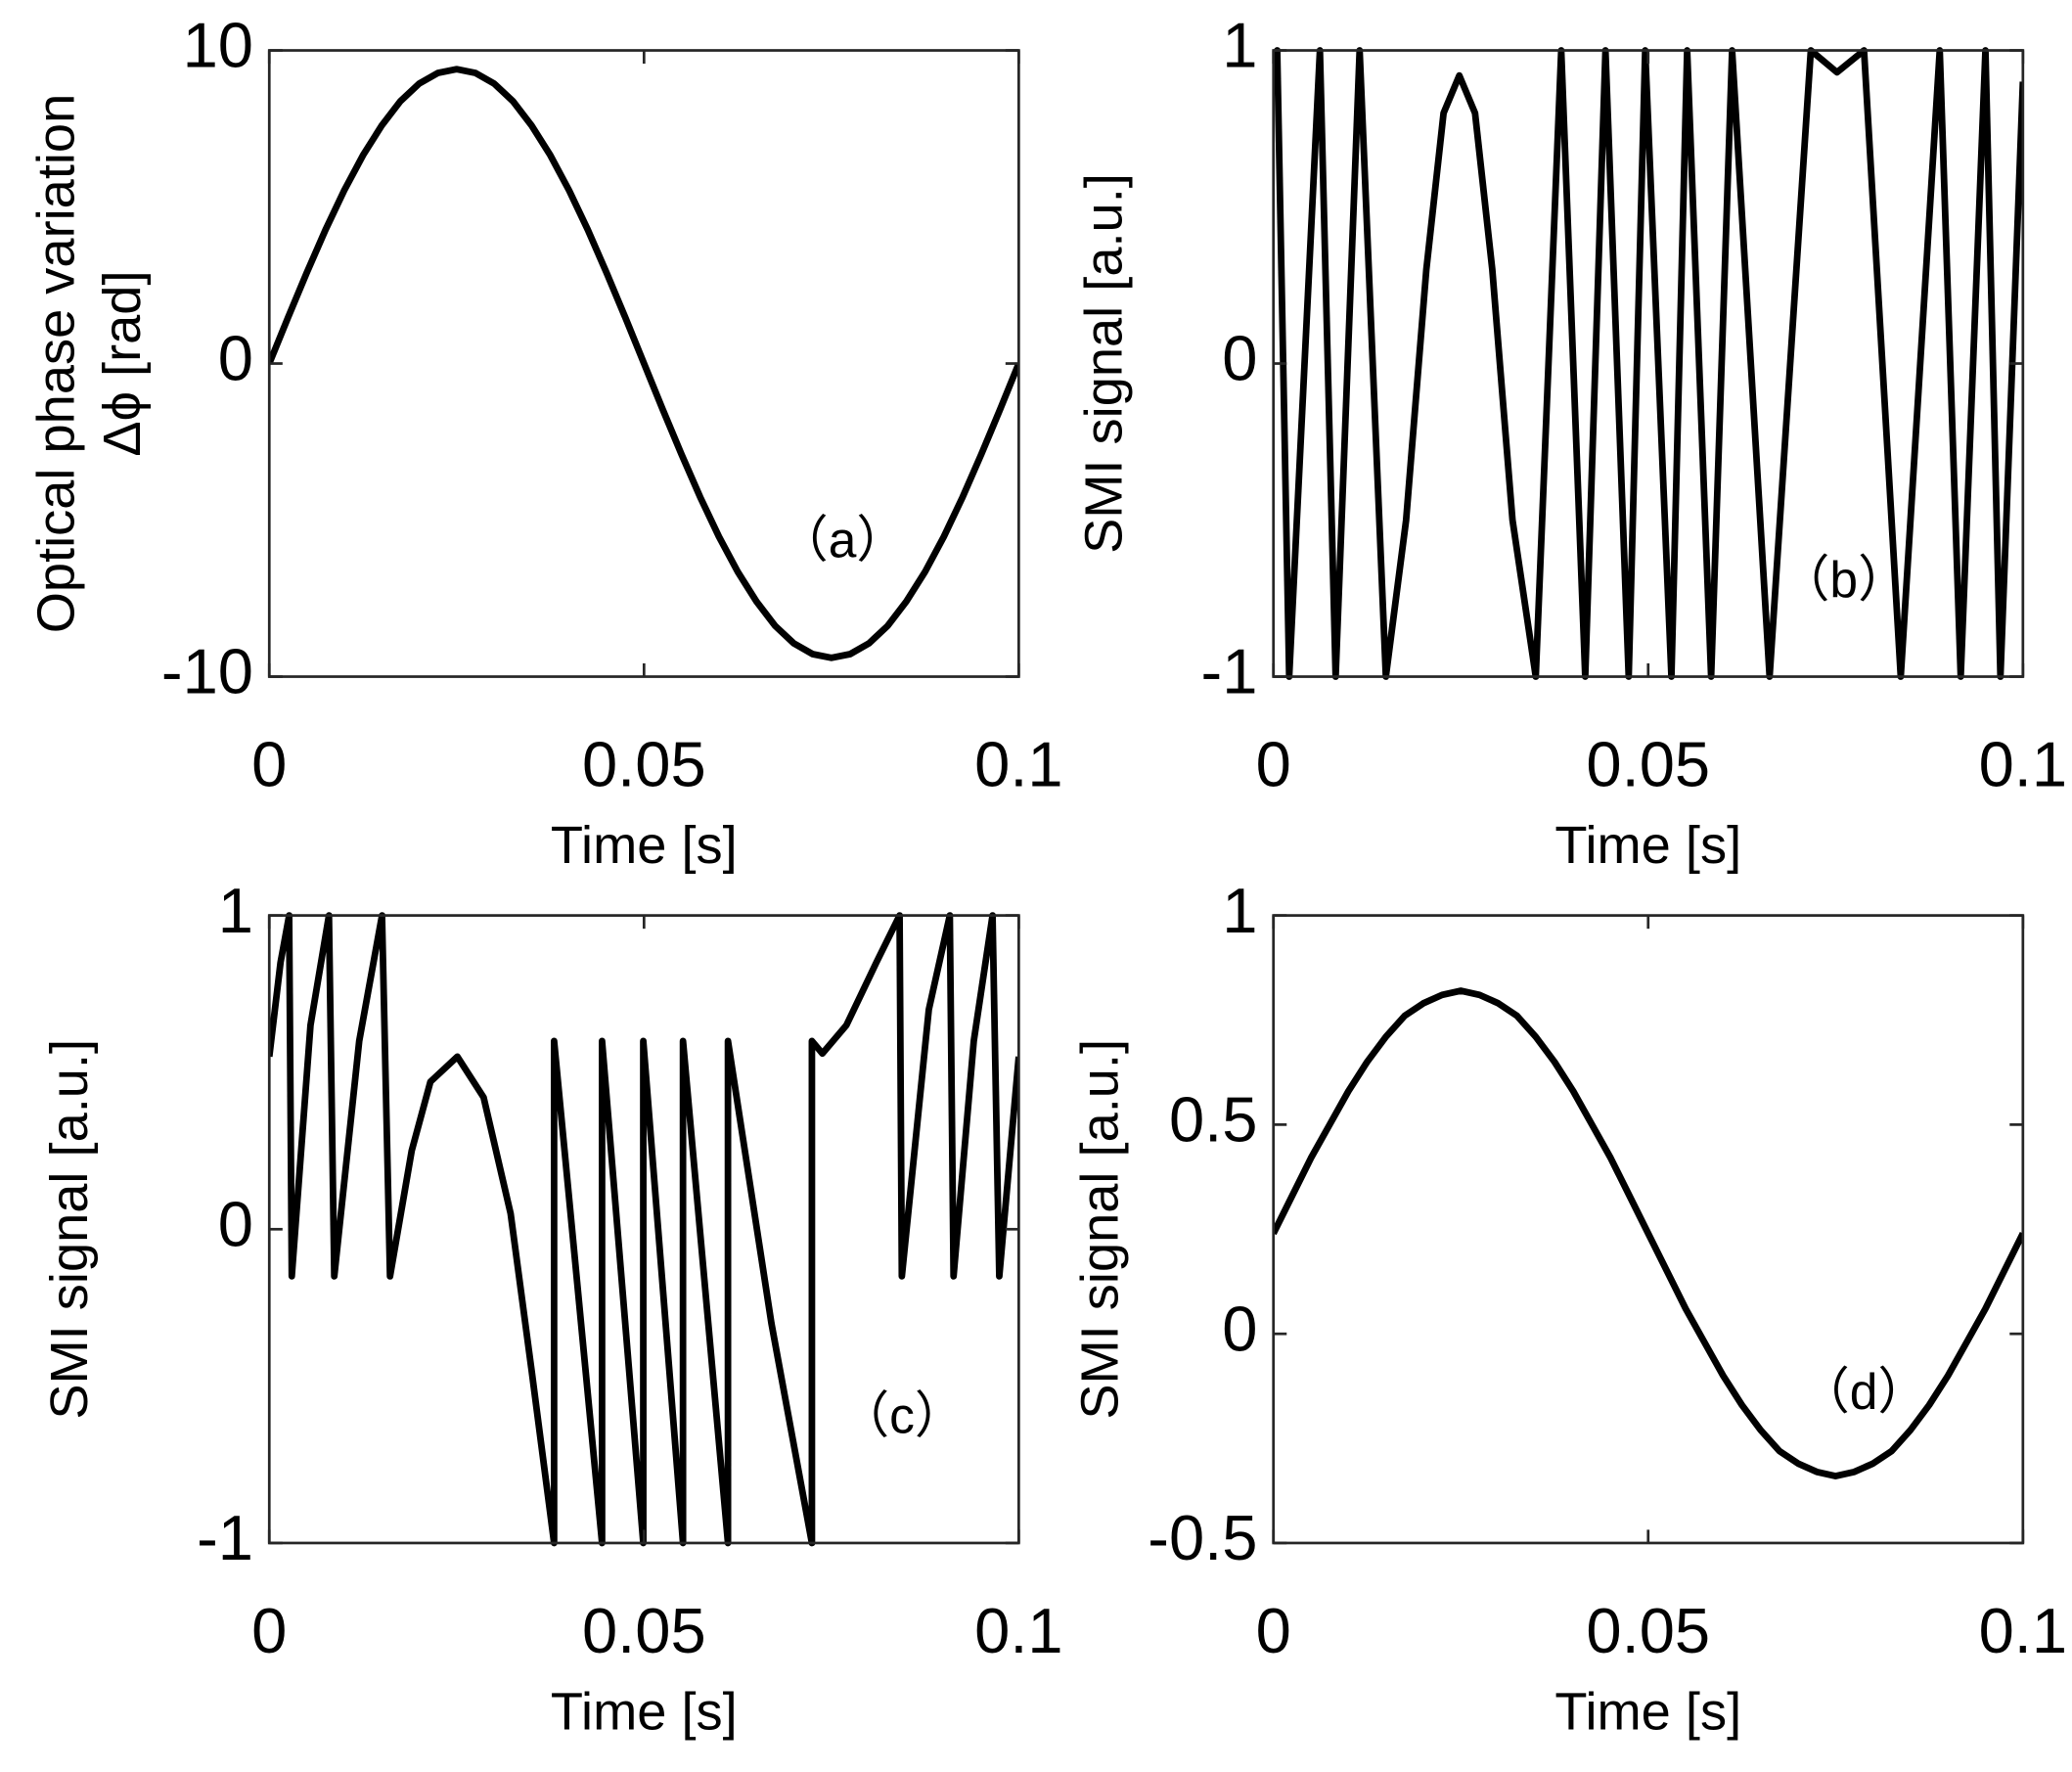 The height and width of the screenshot is (1772, 2072). I want to click on y-axis-label: Δϕ [rad], so click(122, 363).